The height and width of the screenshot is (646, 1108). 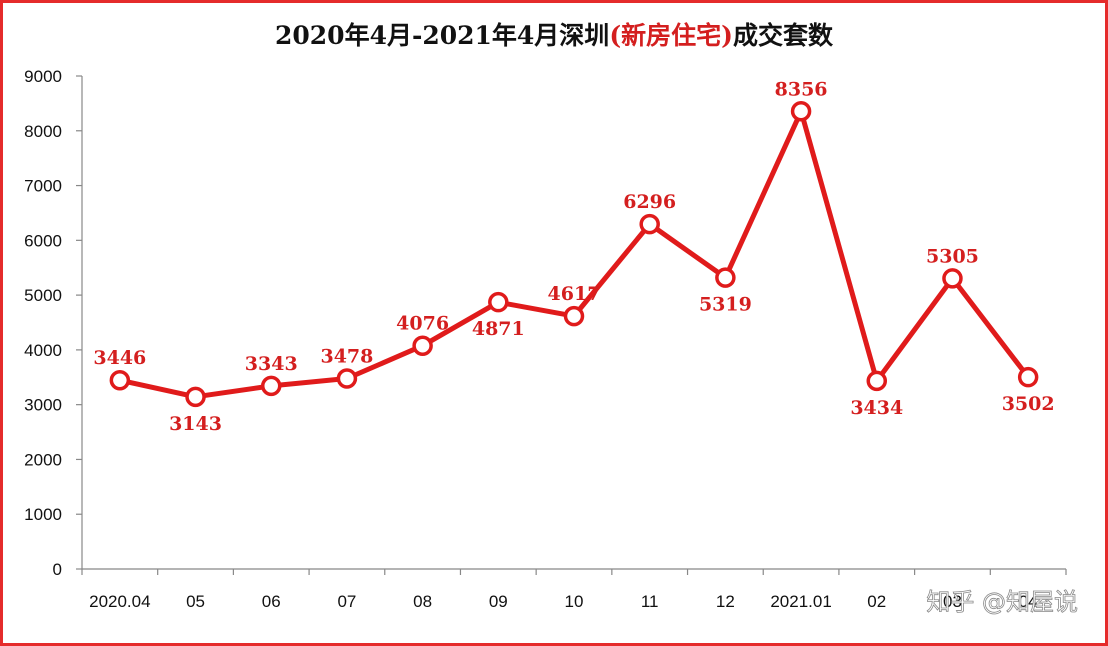 I want to click on data-label: 3434, so click(x=876, y=408).